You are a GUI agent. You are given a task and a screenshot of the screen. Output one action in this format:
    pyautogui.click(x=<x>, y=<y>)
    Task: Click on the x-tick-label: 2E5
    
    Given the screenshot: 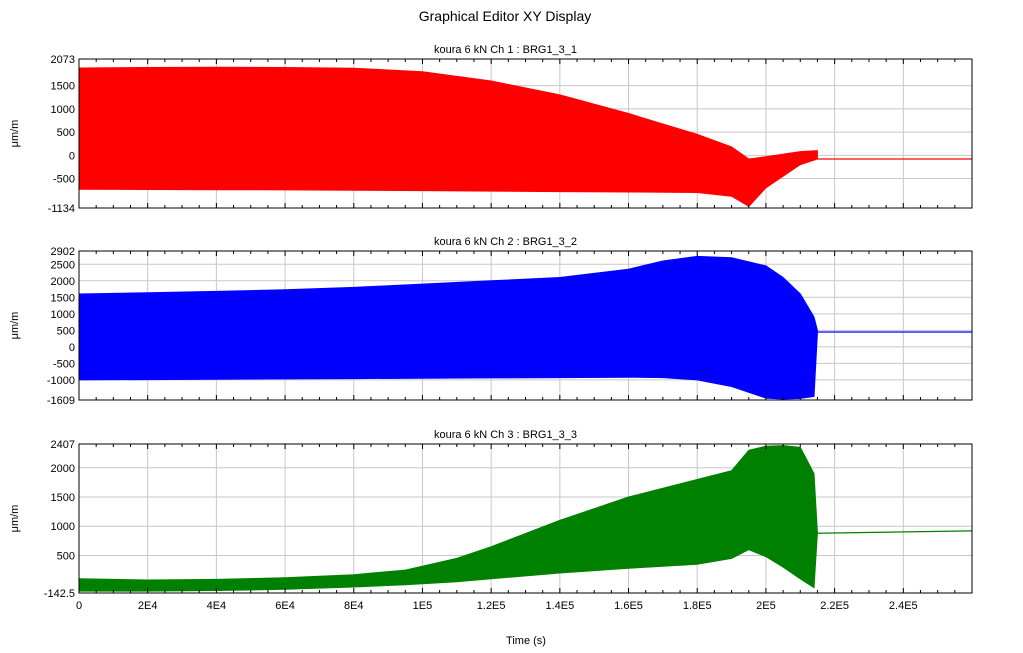 What is the action you would take?
    pyautogui.click(x=766, y=606)
    